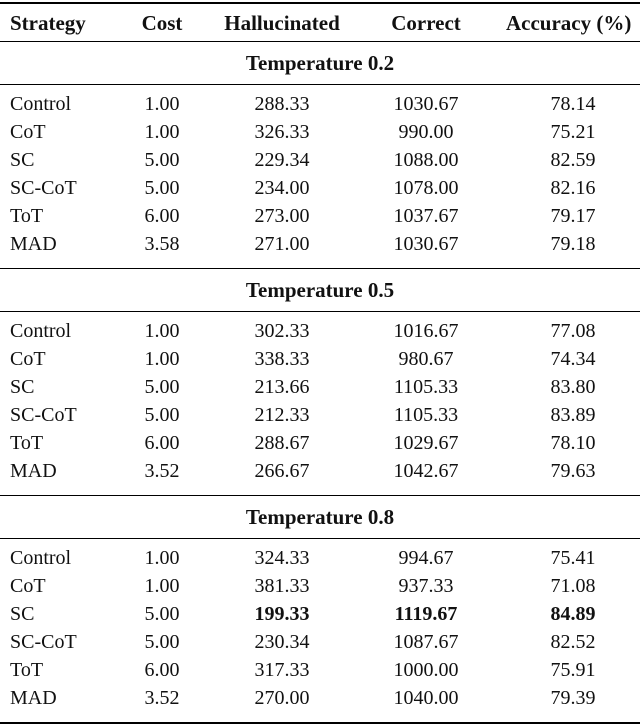 The height and width of the screenshot is (728, 640). What do you see at coordinates (426, 216) in the screenshot?
I see `cell-correct: 1037.67` at bounding box center [426, 216].